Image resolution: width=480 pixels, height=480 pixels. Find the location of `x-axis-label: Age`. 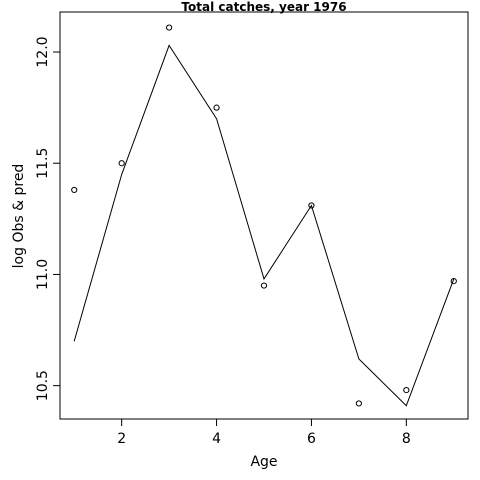

x-axis-label: Age is located at coordinates (263, 462).